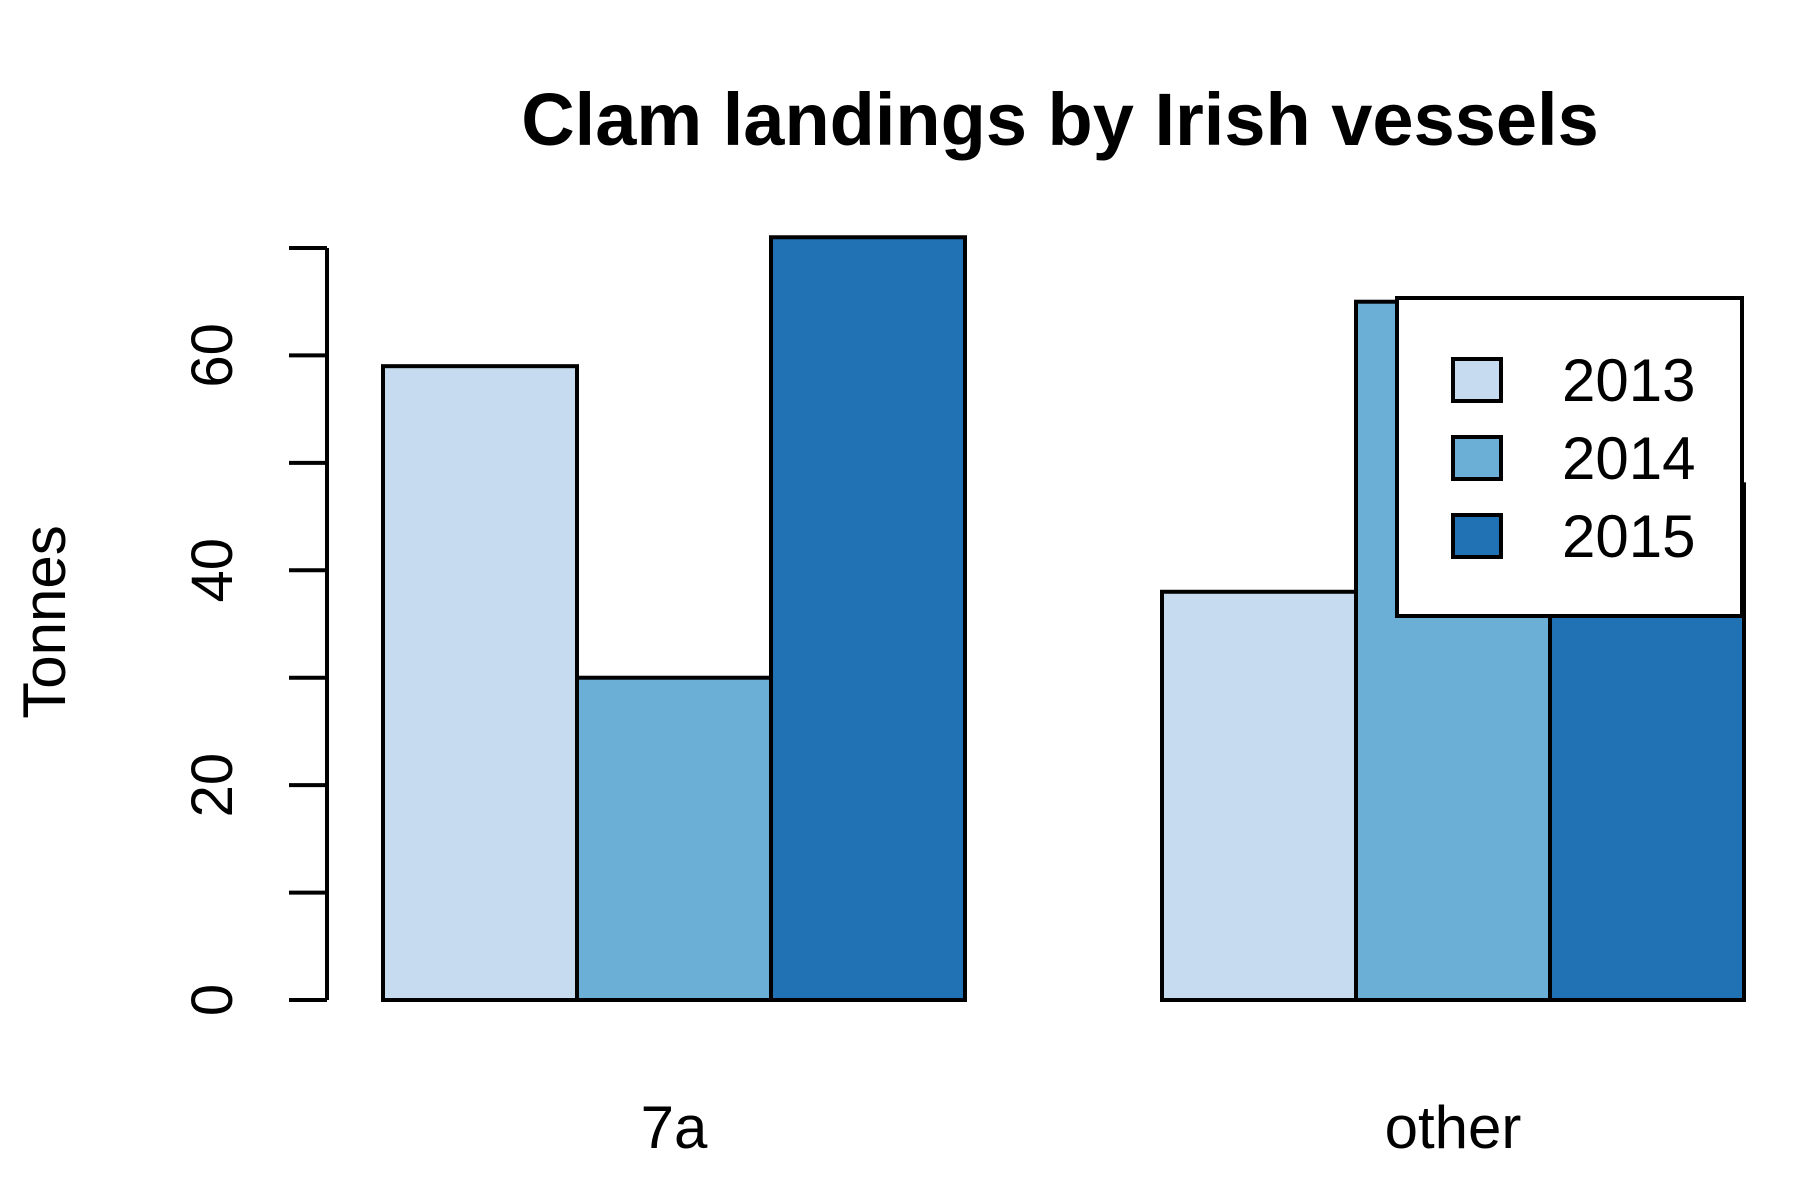 The height and width of the screenshot is (1200, 1800). What do you see at coordinates (1060, 119) in the screenshot?
I see `chart-title: Clam landings by Irish vessels` at bounding box center [1060, 119].